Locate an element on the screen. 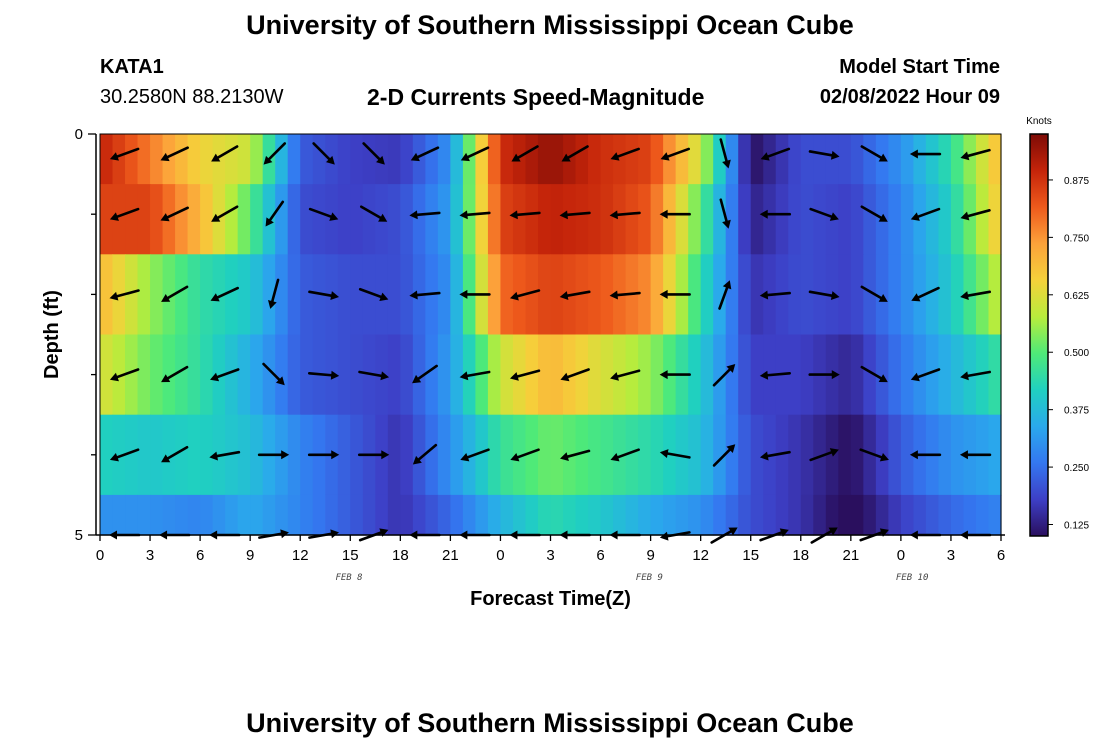  x-tick-label: 9 is located at coordinates (650, 555).